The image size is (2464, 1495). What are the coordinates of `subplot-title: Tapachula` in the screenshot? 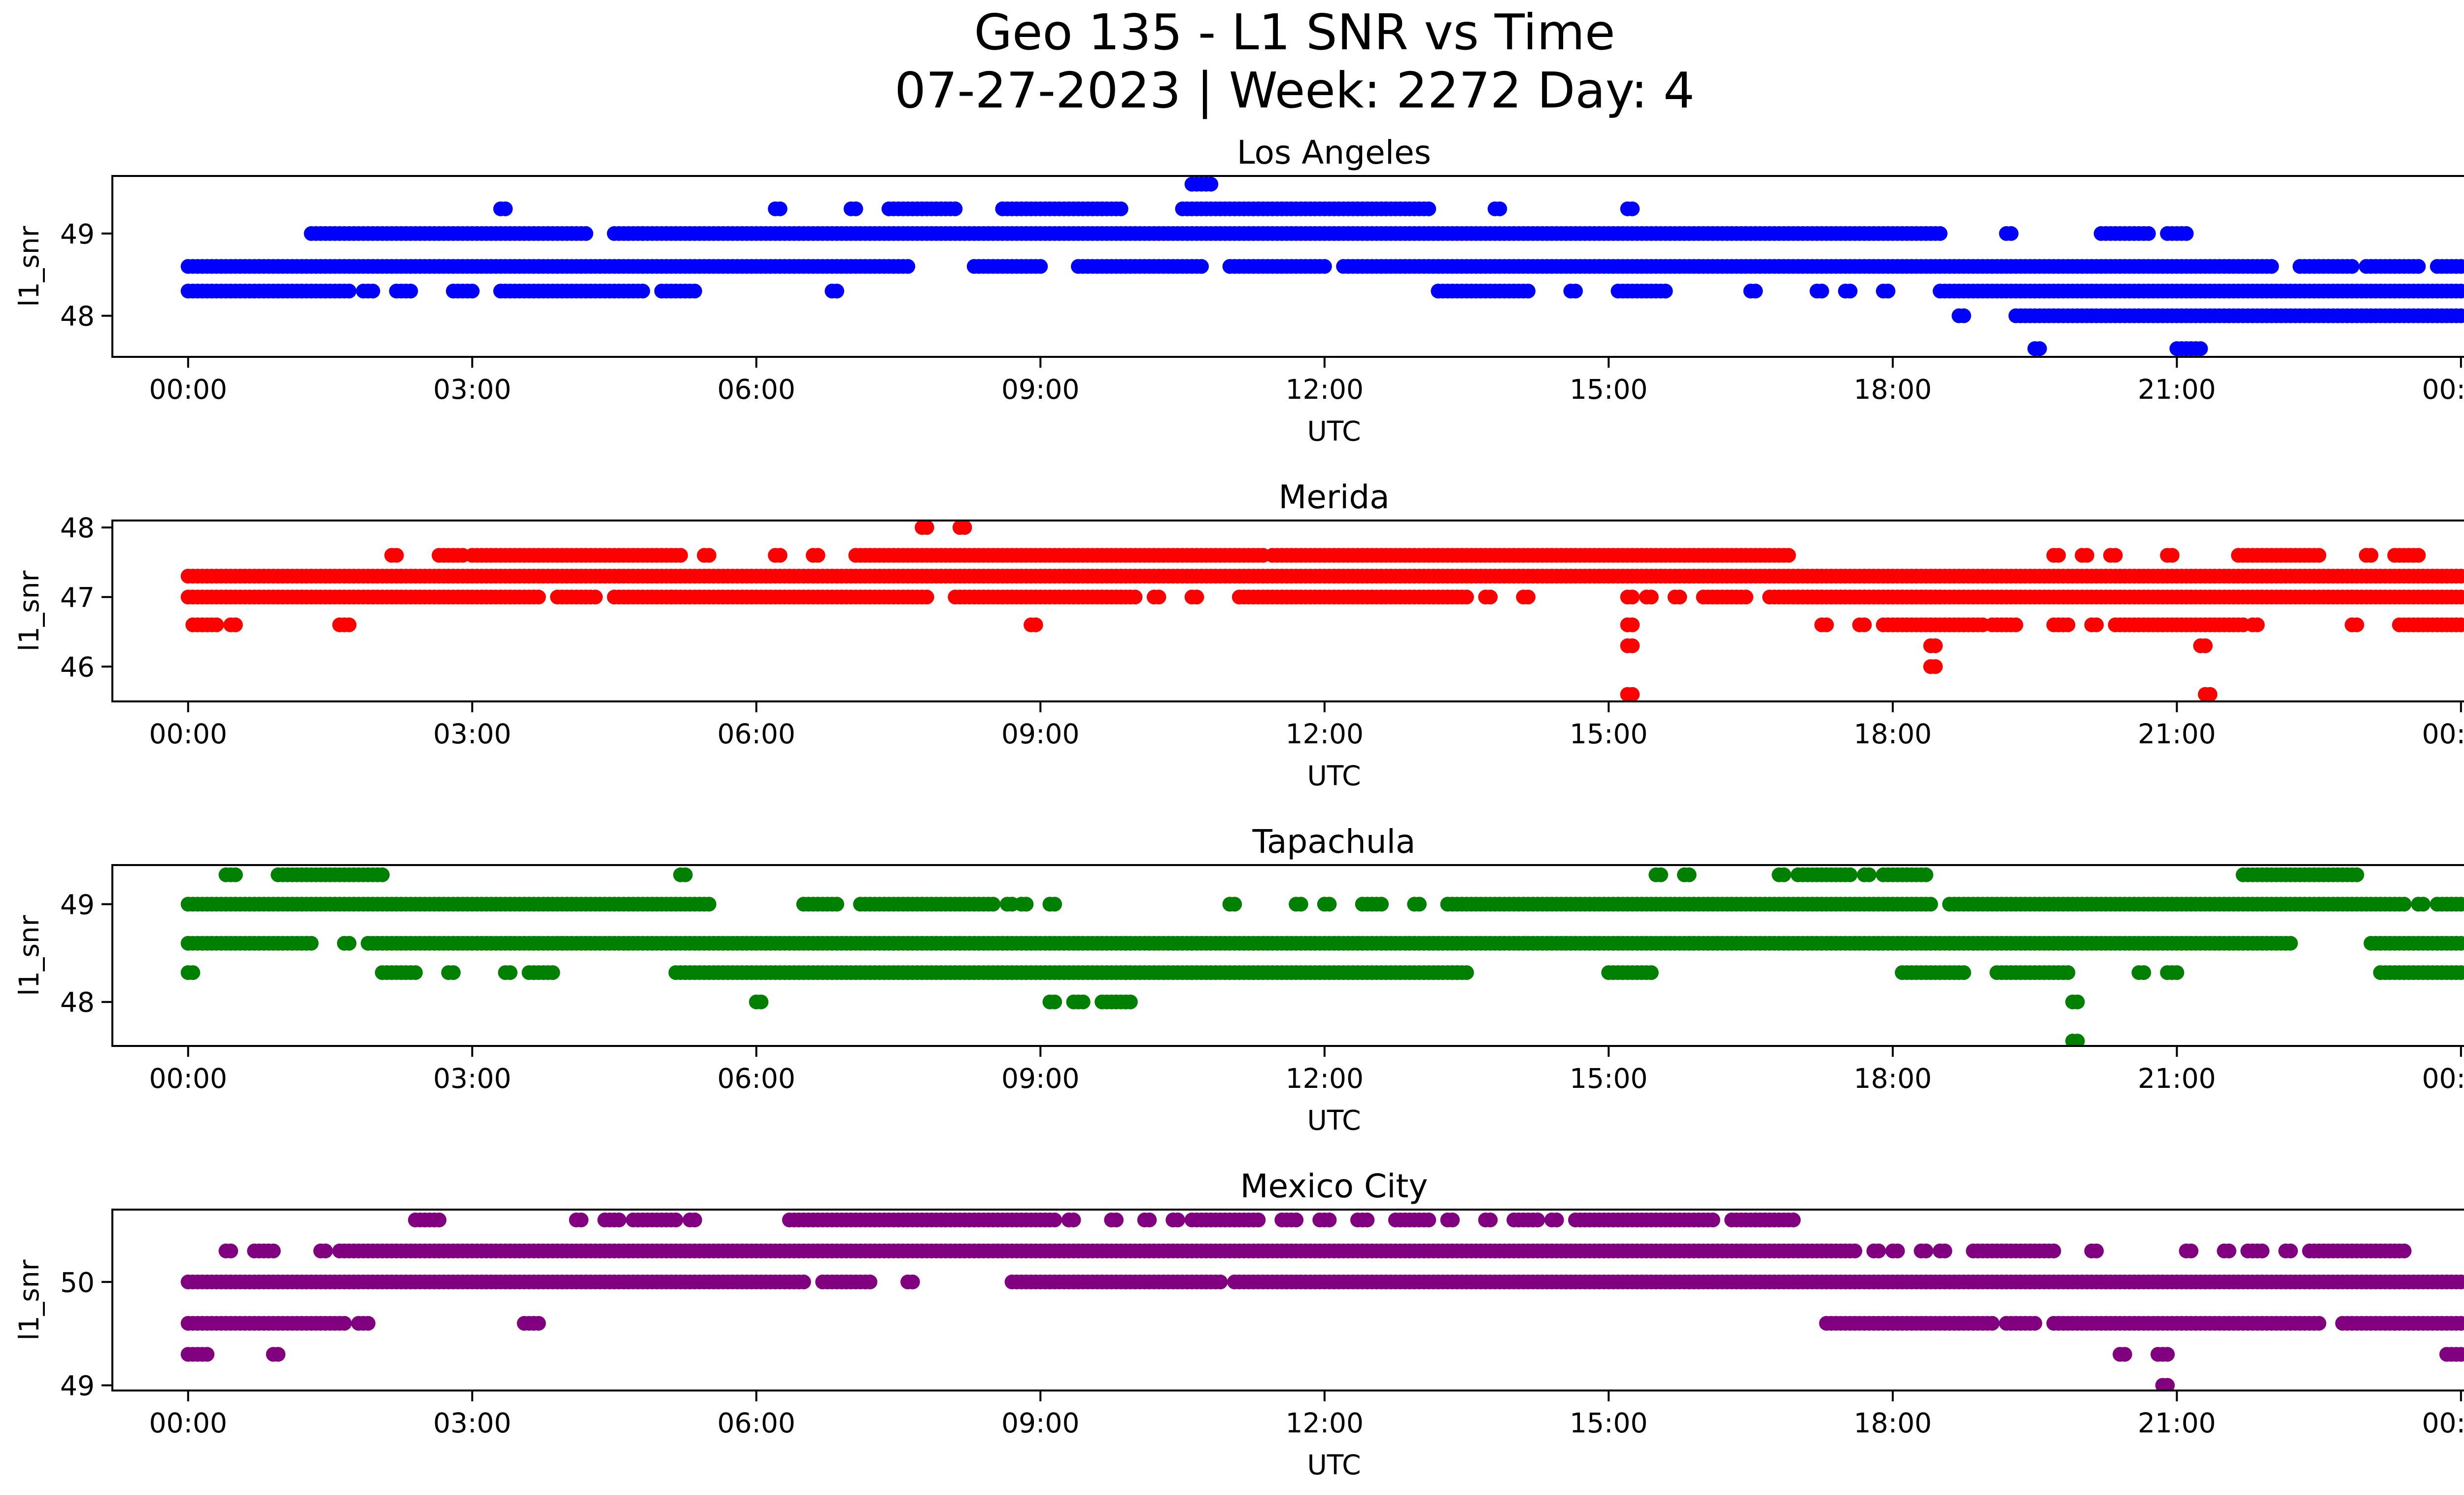 It's located at (1334, 842).